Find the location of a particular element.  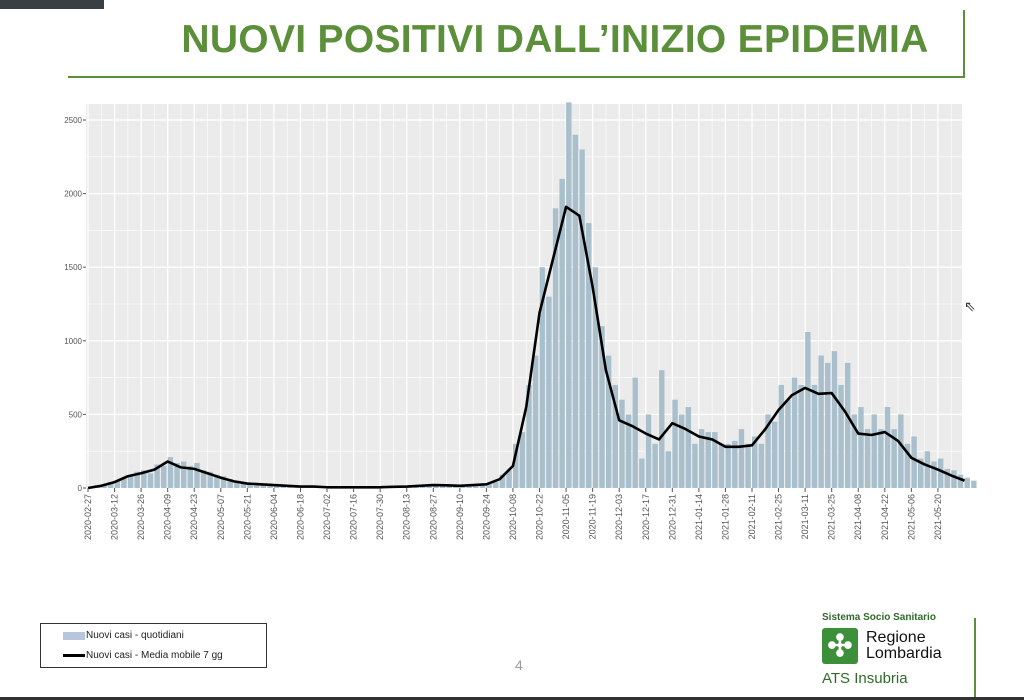

x-tick-label: 2021-03-11 is located at coordinates (805, 516).